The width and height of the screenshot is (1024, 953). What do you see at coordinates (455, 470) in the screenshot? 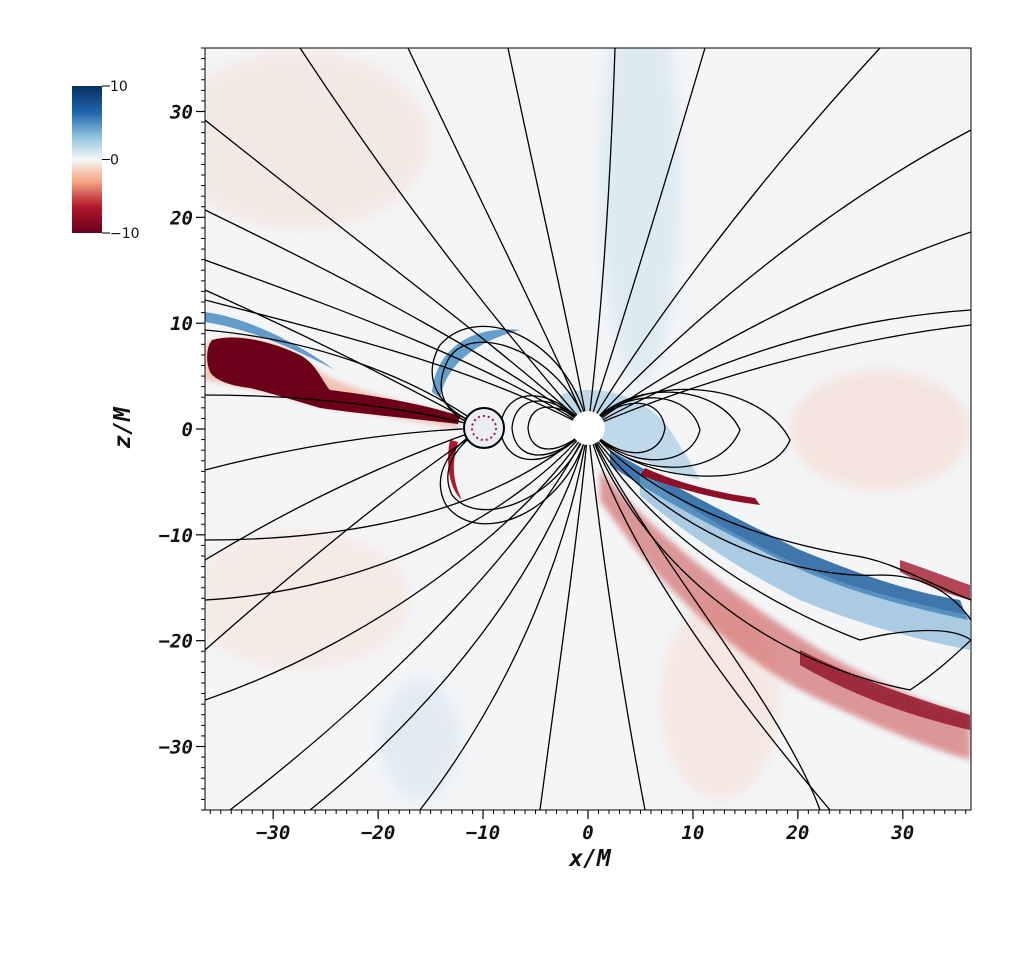
I see `heatmap-red-arc-lower-left` at bounding box center [455, 470].